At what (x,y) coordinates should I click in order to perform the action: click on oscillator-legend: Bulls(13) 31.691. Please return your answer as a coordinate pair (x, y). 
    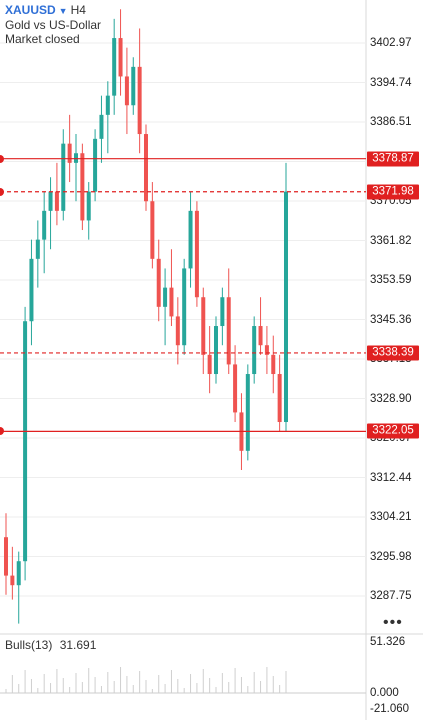
    Looking at the image, I should click on (50, 645).